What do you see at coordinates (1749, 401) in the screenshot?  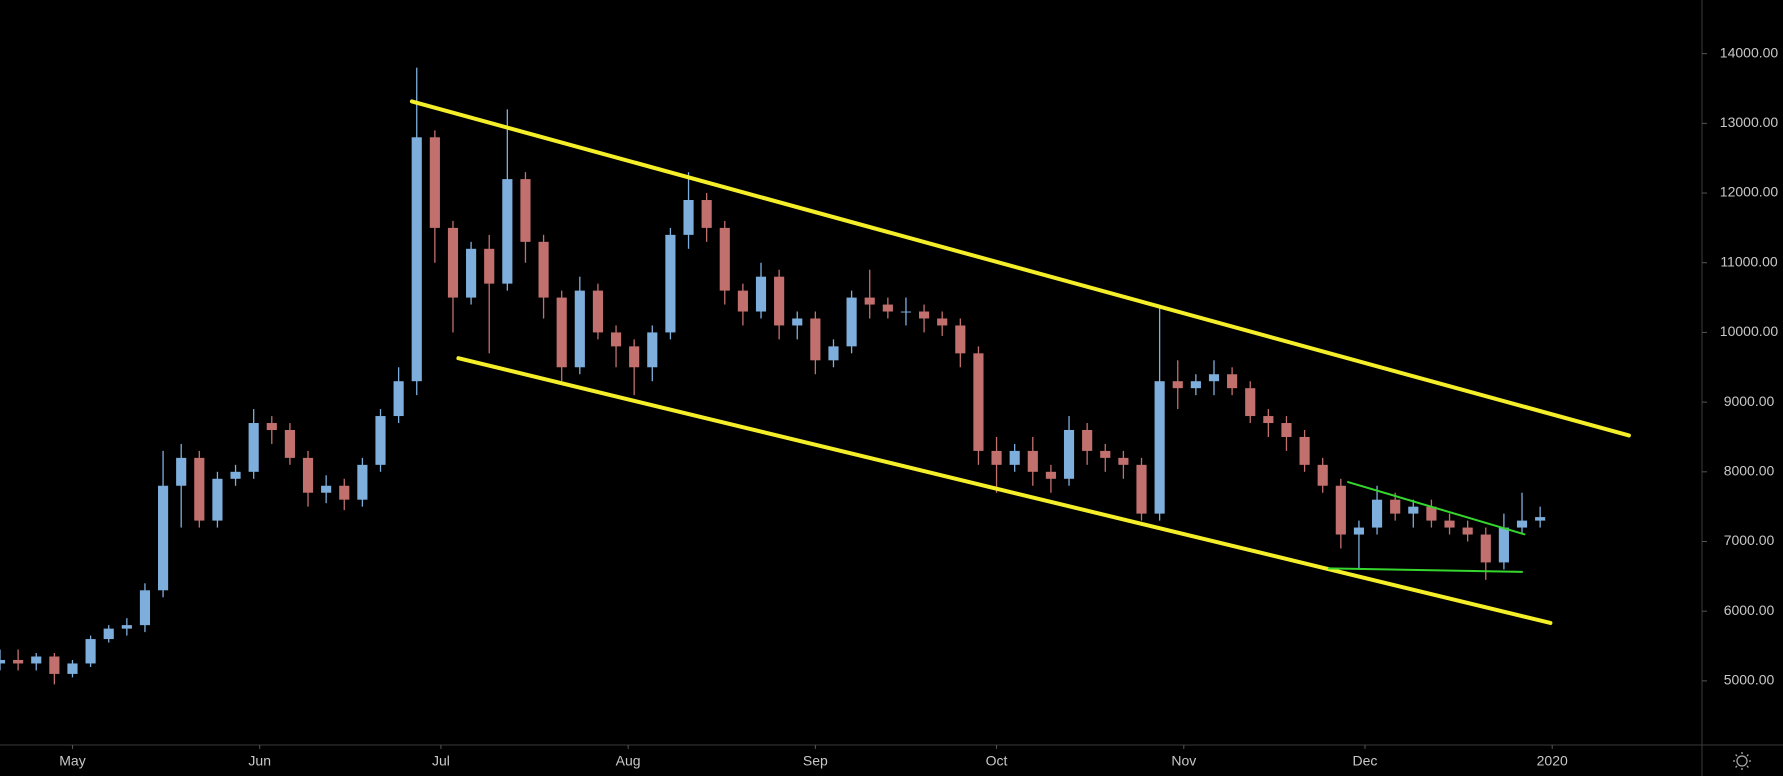 I see `y-tick-label: 9000.00` at bounding box center [1749, 401].